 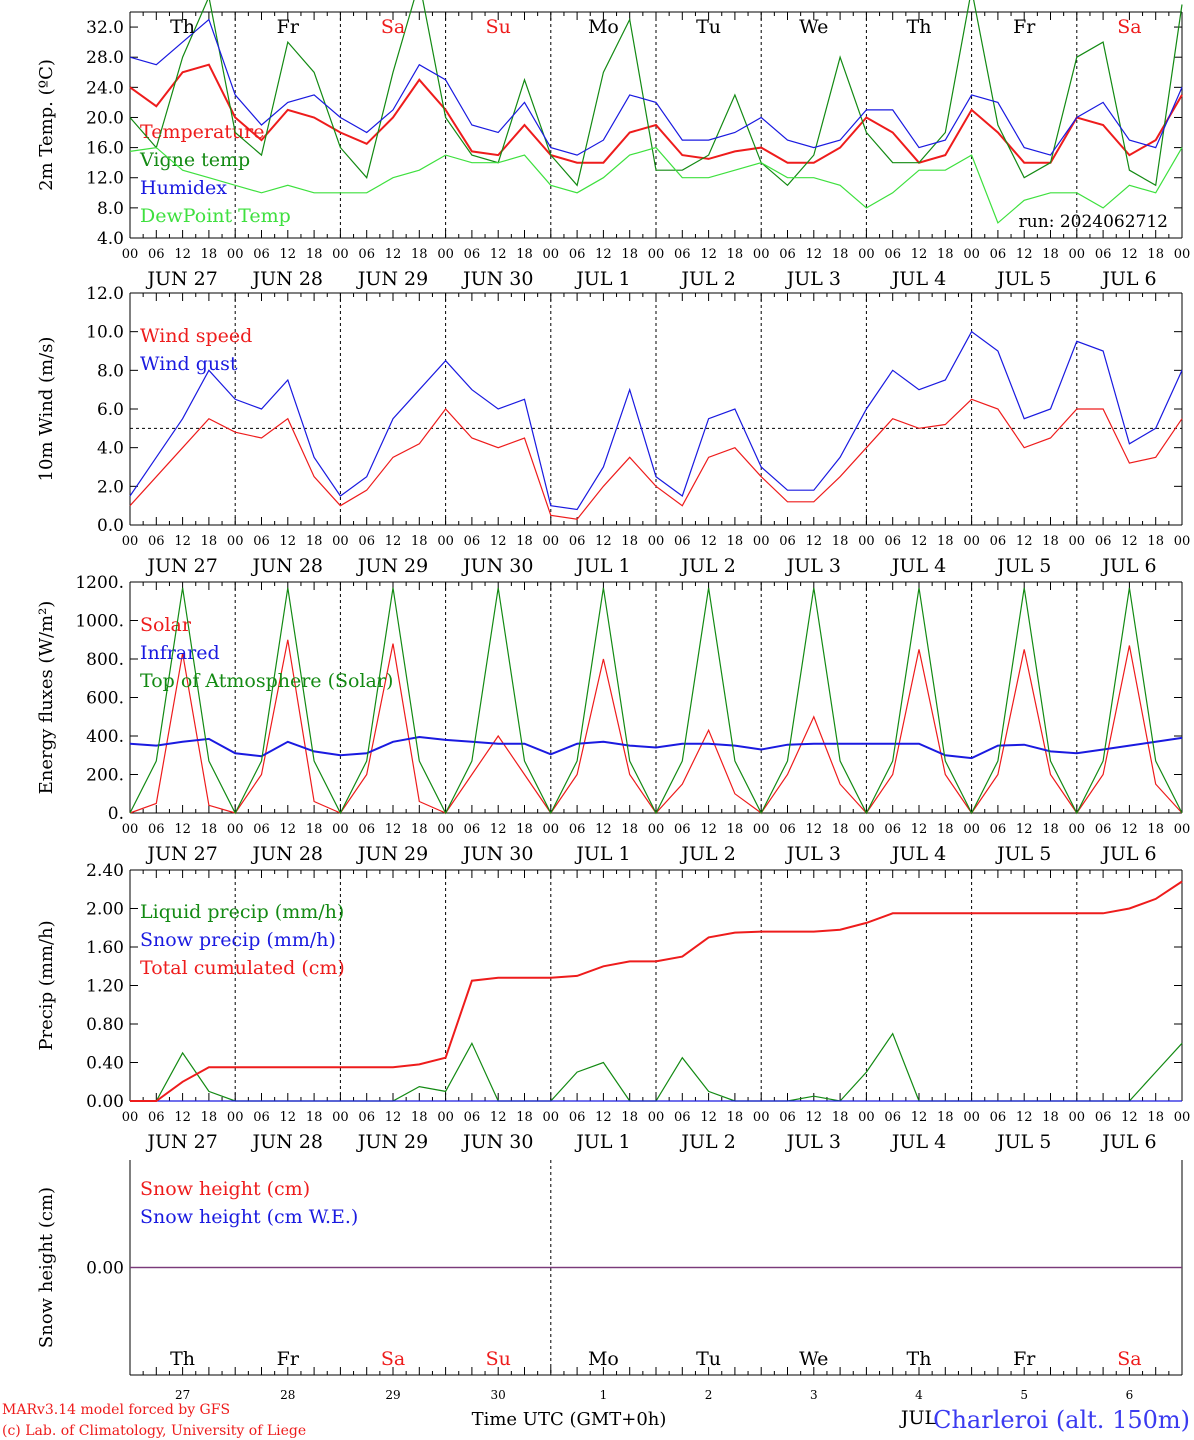 I want to click on date-label: JUL 5, so click(x=1023, y=566).